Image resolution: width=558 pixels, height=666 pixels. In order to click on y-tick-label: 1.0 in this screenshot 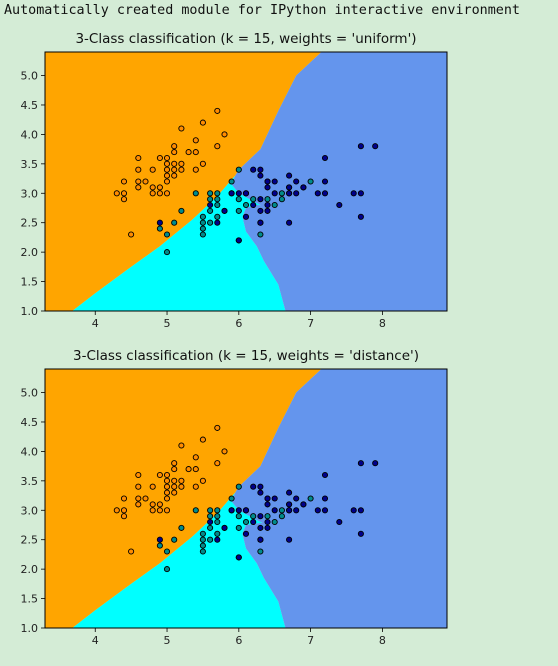, I will do `click(30, 628)`.